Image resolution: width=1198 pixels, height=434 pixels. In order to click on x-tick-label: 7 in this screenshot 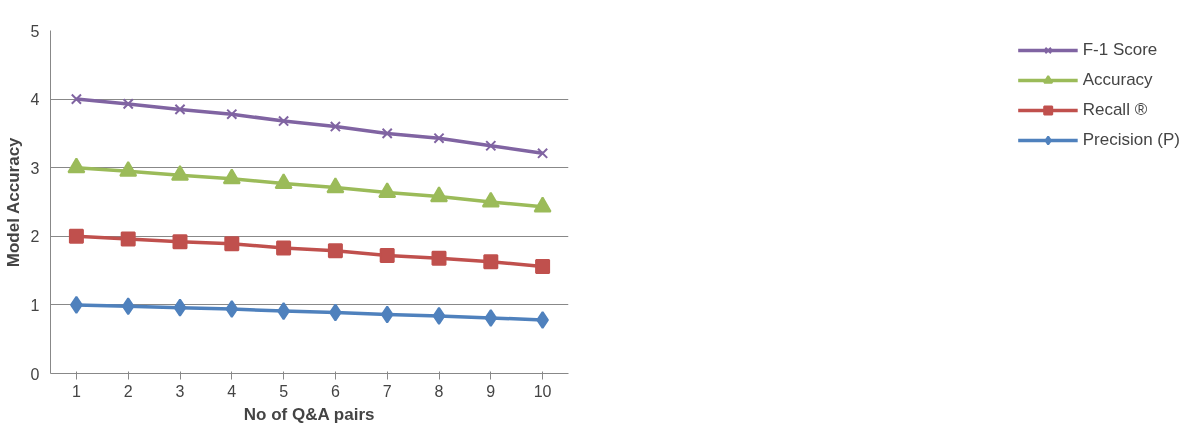, I will do `click(387, 391)`.